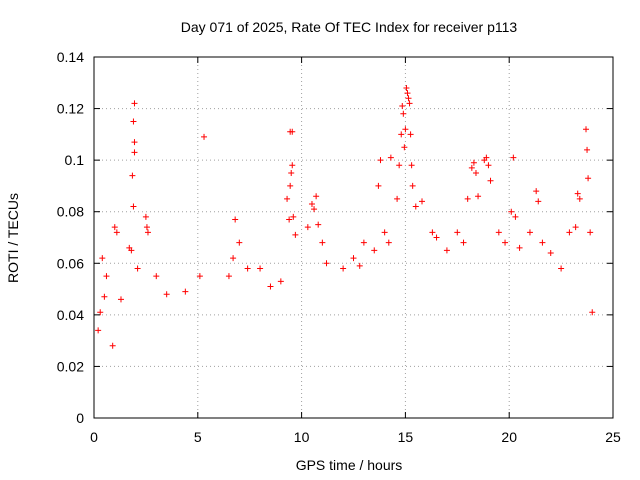  Describe the element at coordinates (70, 212) in the screenshot. I see `y-tick-label: 0.08` at that location.